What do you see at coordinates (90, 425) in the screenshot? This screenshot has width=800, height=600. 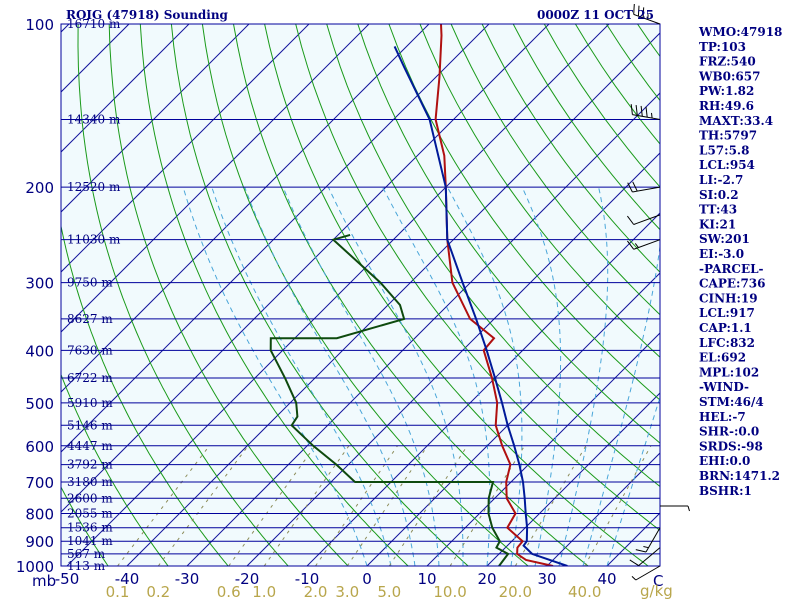 I see `height-level-label: 5146 m` at bounding box center [90, 425].